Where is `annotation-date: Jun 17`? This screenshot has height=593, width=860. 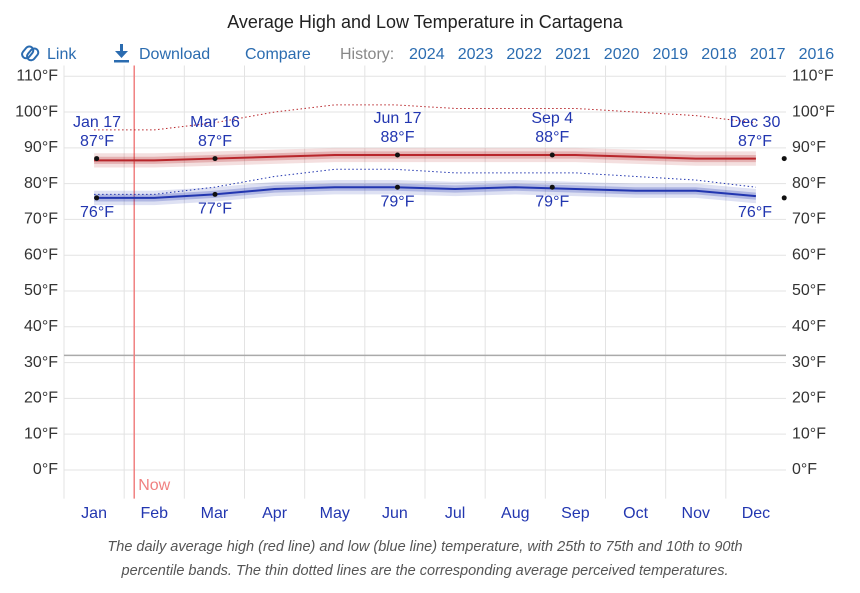
annotation-date: Jun 17 is located at coordinates (397, 118).